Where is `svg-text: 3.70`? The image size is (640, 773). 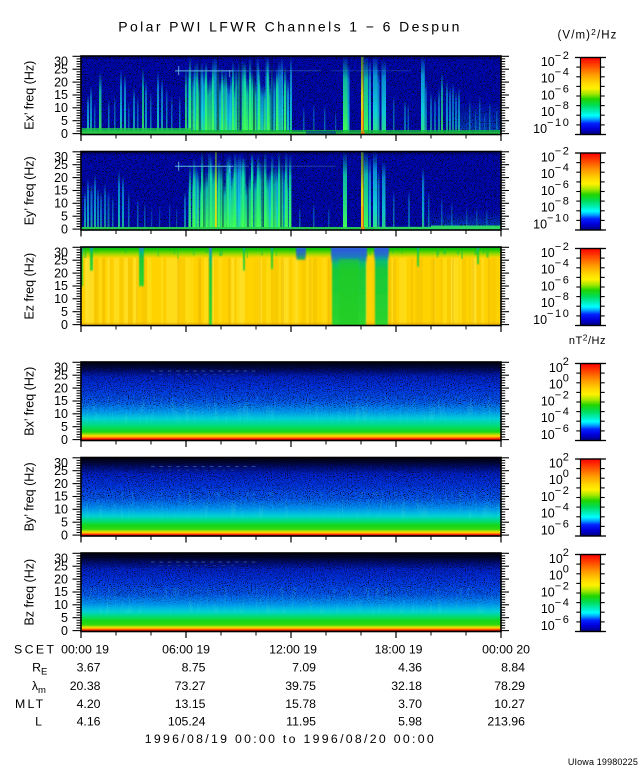
svg-text: 3.70 is located at coordinates (410, 704).